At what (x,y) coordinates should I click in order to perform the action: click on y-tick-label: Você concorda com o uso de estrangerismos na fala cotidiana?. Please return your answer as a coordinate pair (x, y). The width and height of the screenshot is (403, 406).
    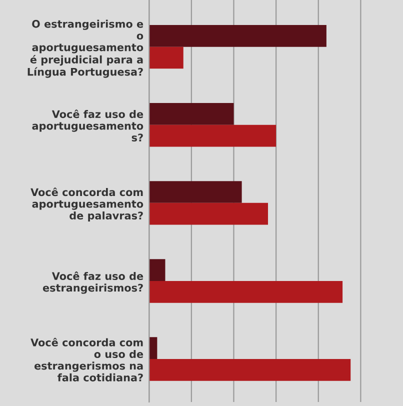
    Looking at the image, I should click on (87, 360).